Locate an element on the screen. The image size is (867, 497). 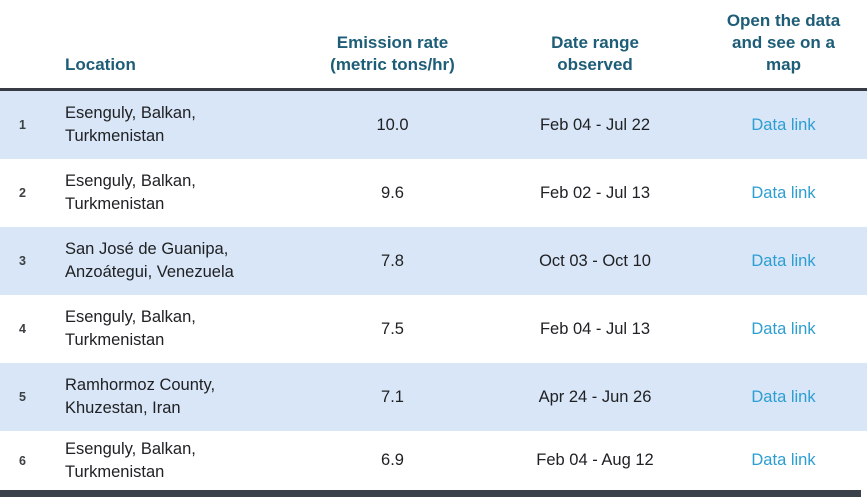
row-number: 3 is located at coordinates (22, 261).